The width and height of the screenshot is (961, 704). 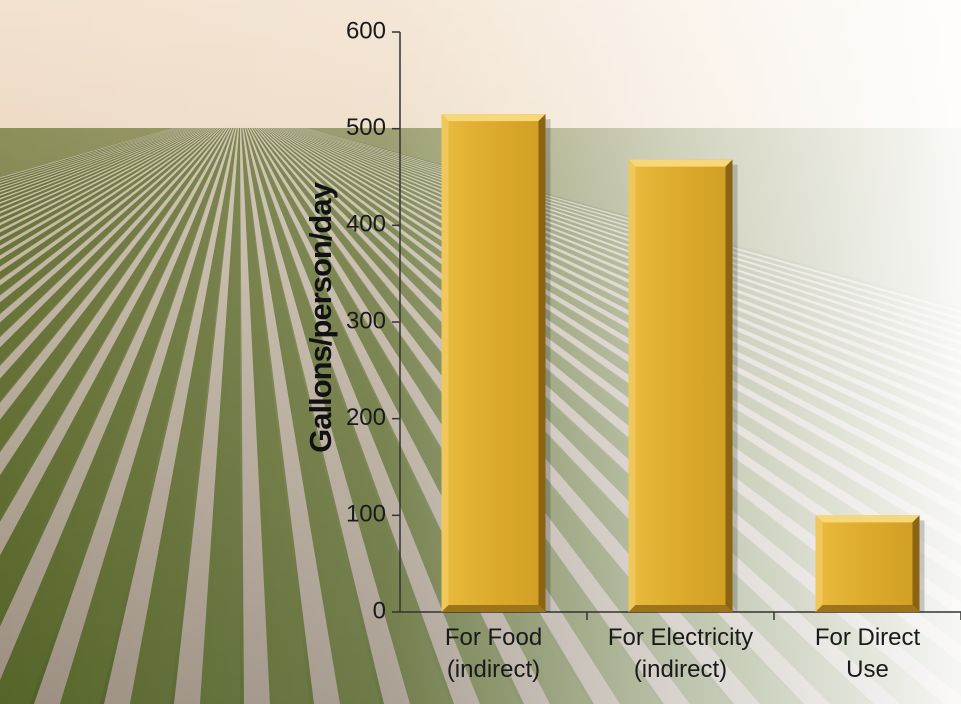 What do you see at coordinates (379, 610) in the screenshot?
I see `y-tick-label: 0` at bounding box center [379, 610].